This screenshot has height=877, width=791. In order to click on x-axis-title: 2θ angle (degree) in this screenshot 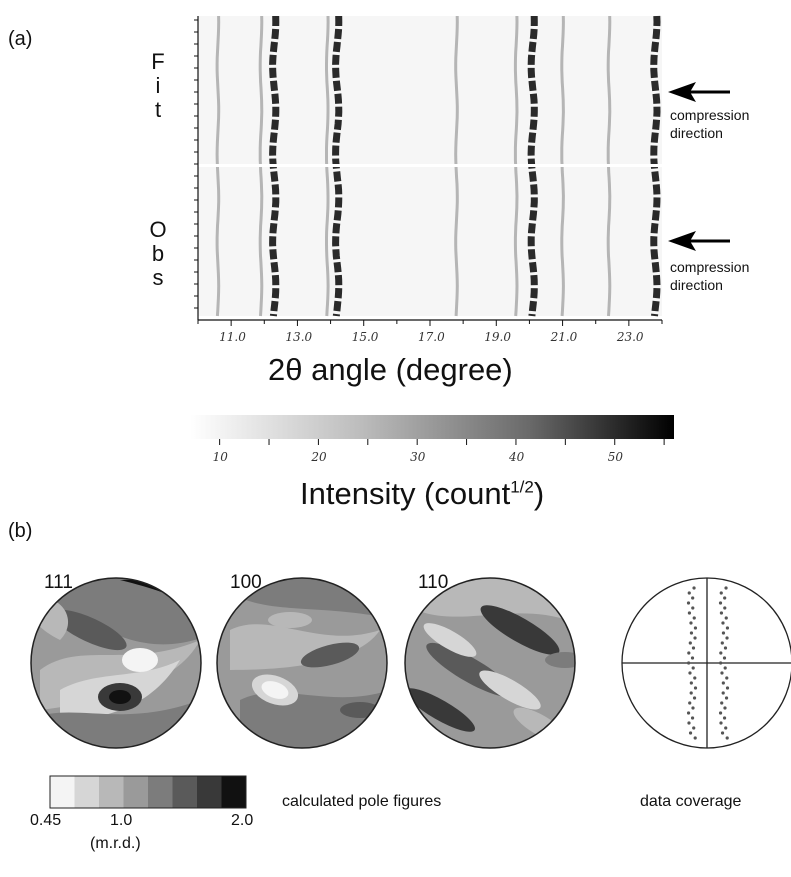, I will do `click(390, 370)`.